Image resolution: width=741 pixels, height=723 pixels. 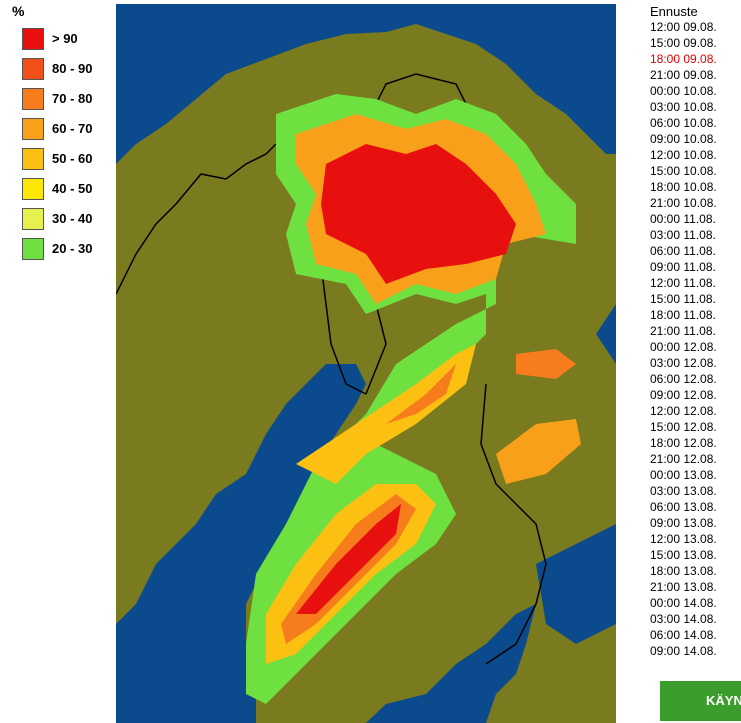 What do you see at coordinates (72, 218) in the screenshot?
I see `legend-label: 30 - 40` at bounding box center [72, 218].